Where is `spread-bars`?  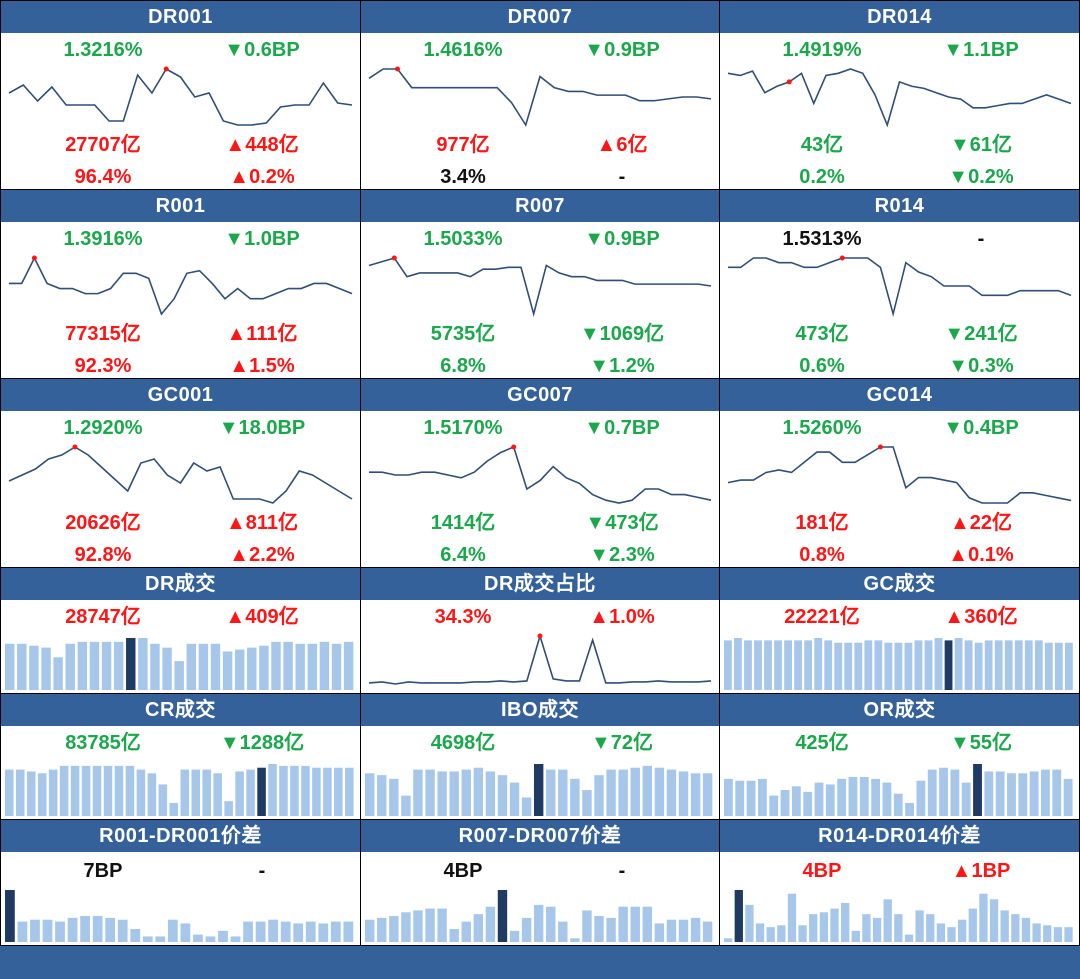
spread-bars is located at coordinates (179, 916).